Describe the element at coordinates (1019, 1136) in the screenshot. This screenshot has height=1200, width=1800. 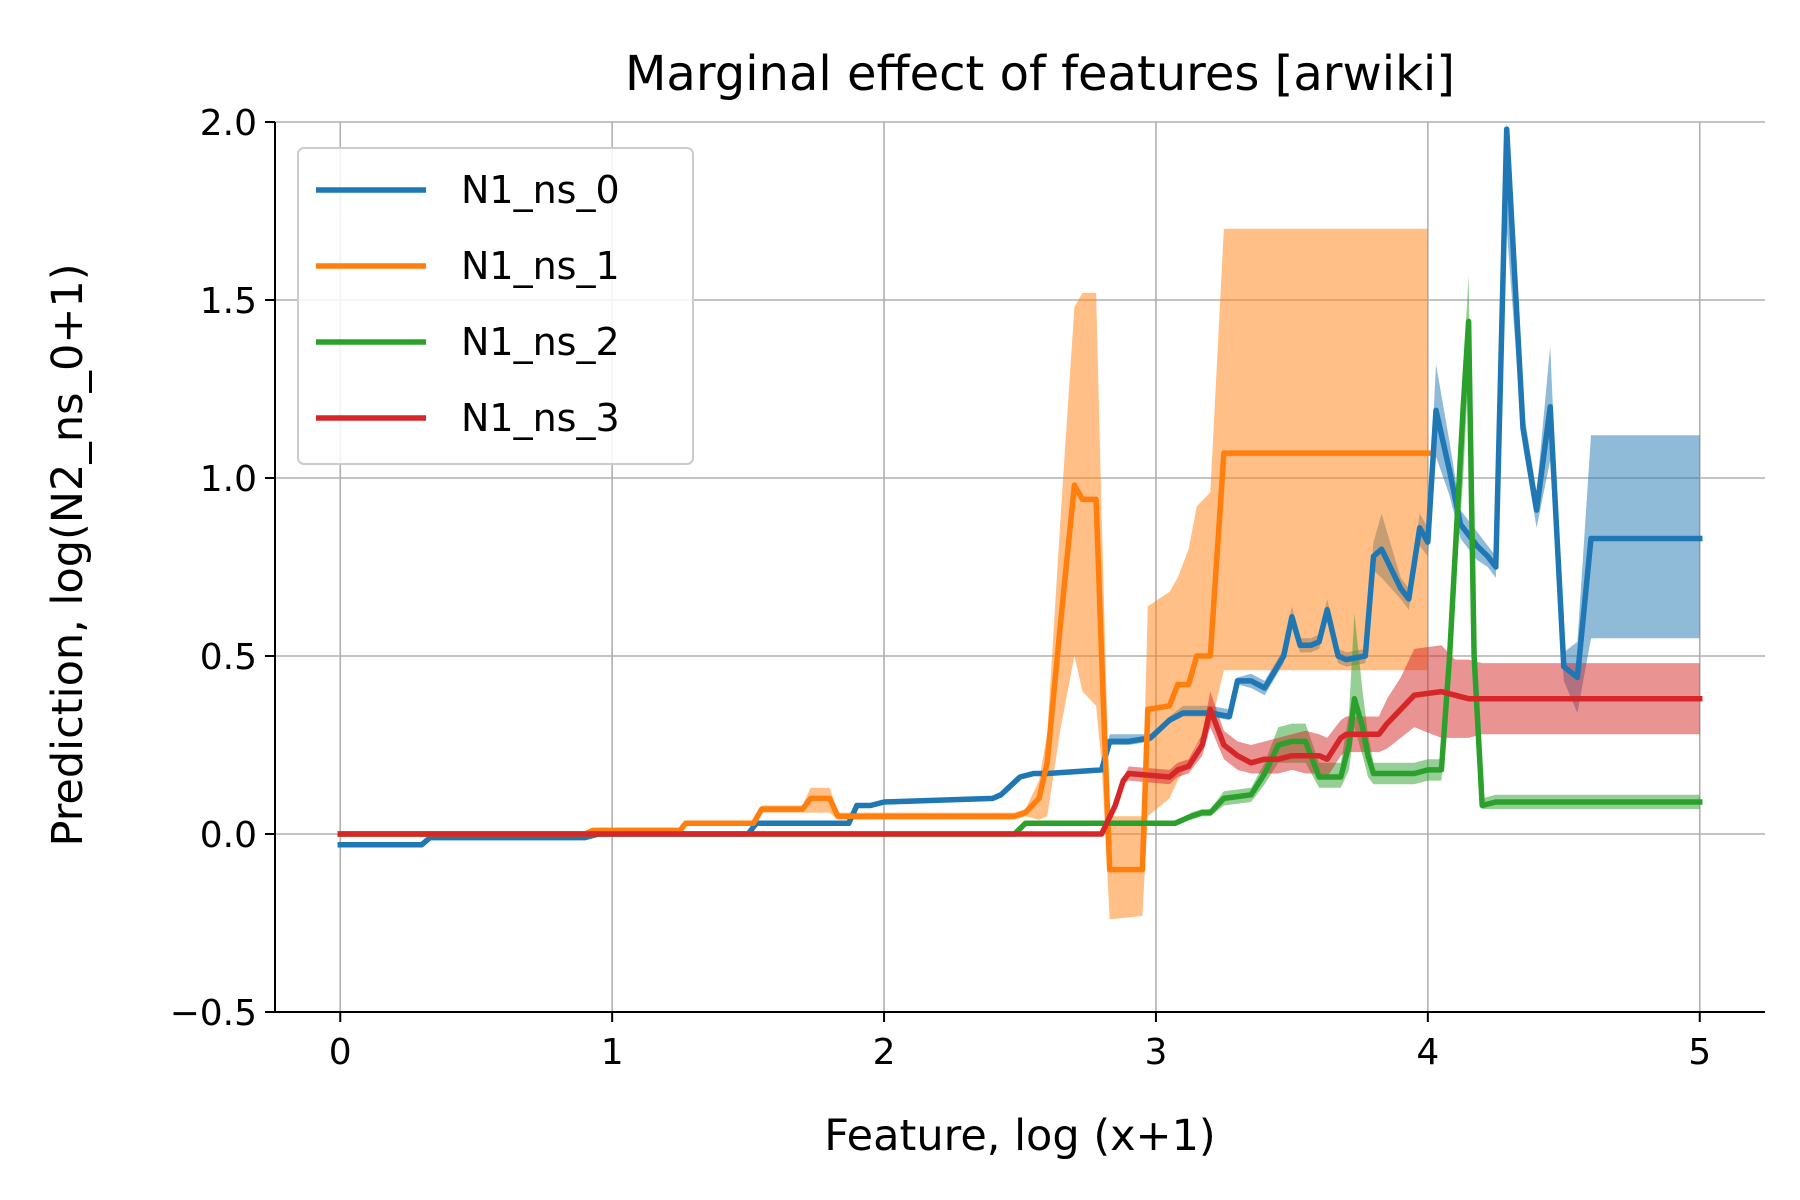
I see `x-axis-label: Feature, log (x+1)` at that location.